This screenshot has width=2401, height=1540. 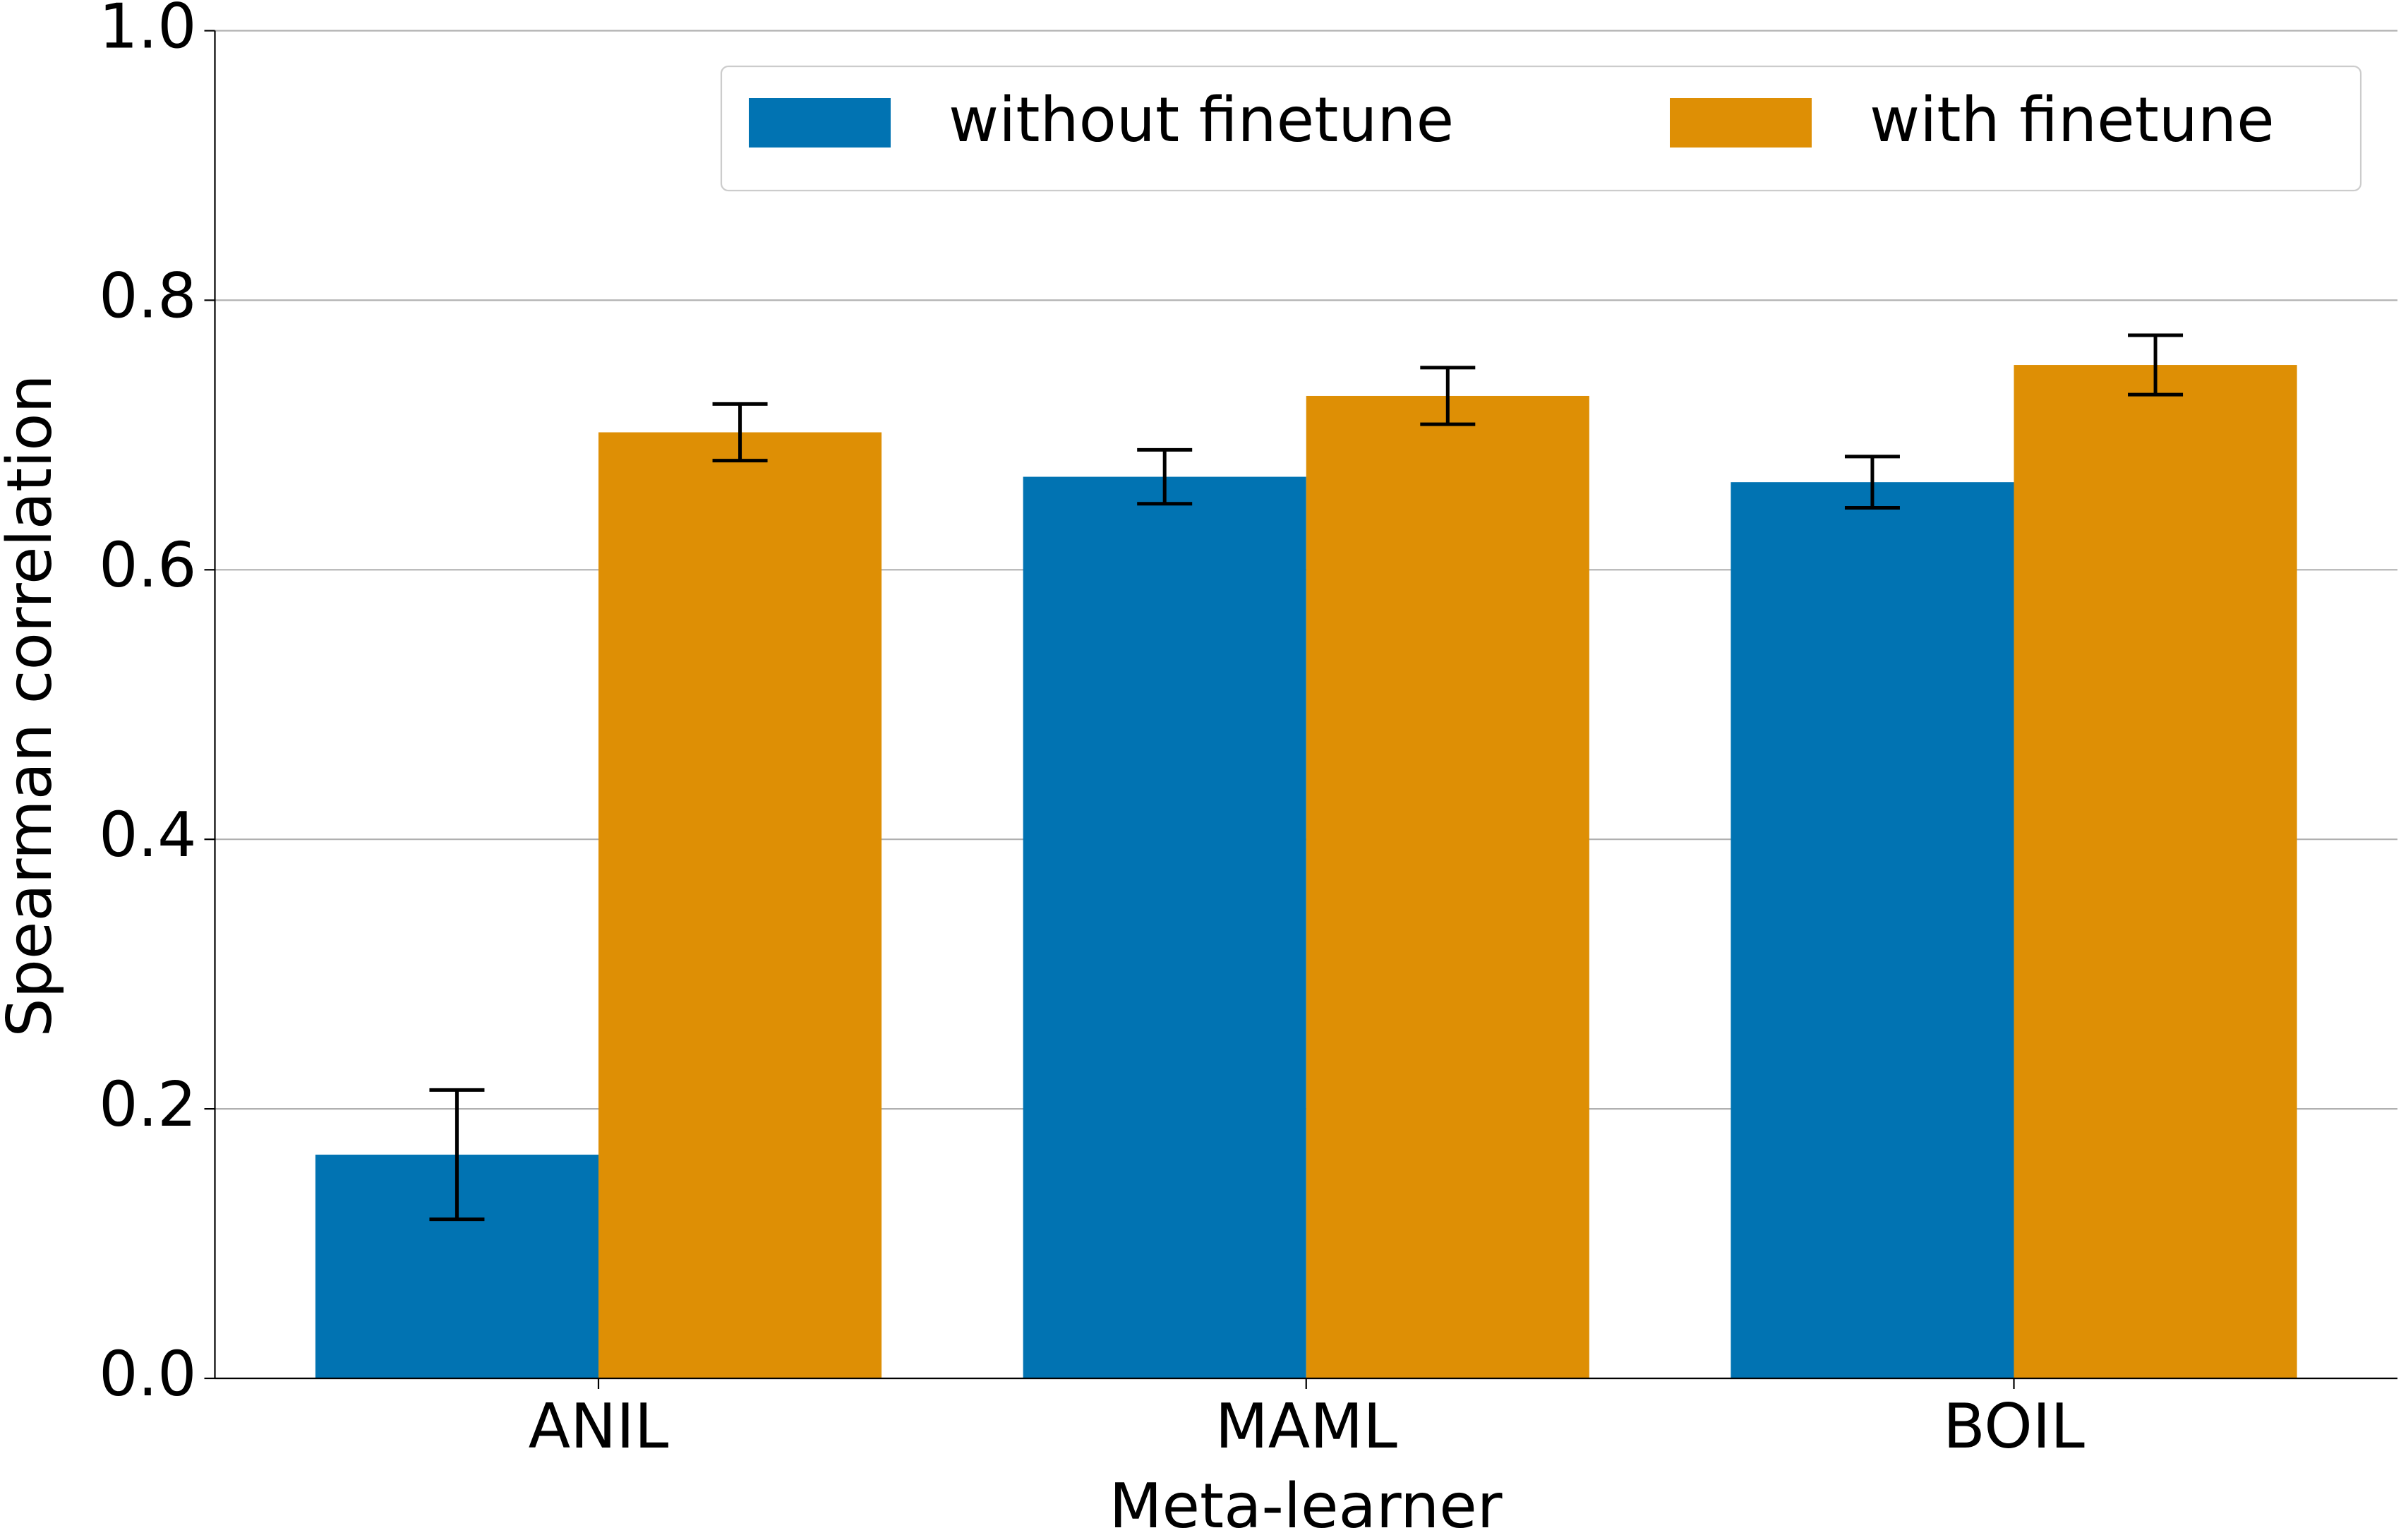 What do you see at coordinates (147, 565) in the screenshot?
I see `y-tick-label: 0.6` at bounding box center [147, 565].